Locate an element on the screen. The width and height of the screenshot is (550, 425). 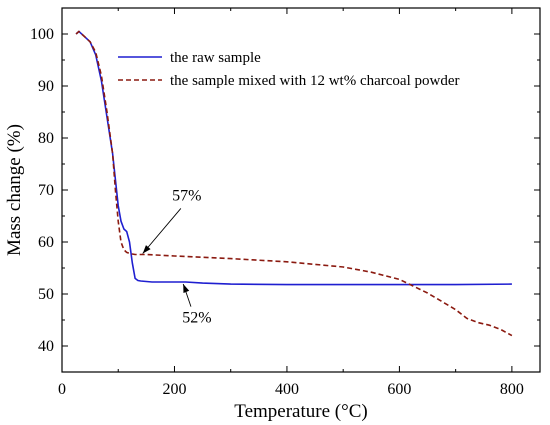
y-tick-label: 50 is located at coordinates (46, 294).